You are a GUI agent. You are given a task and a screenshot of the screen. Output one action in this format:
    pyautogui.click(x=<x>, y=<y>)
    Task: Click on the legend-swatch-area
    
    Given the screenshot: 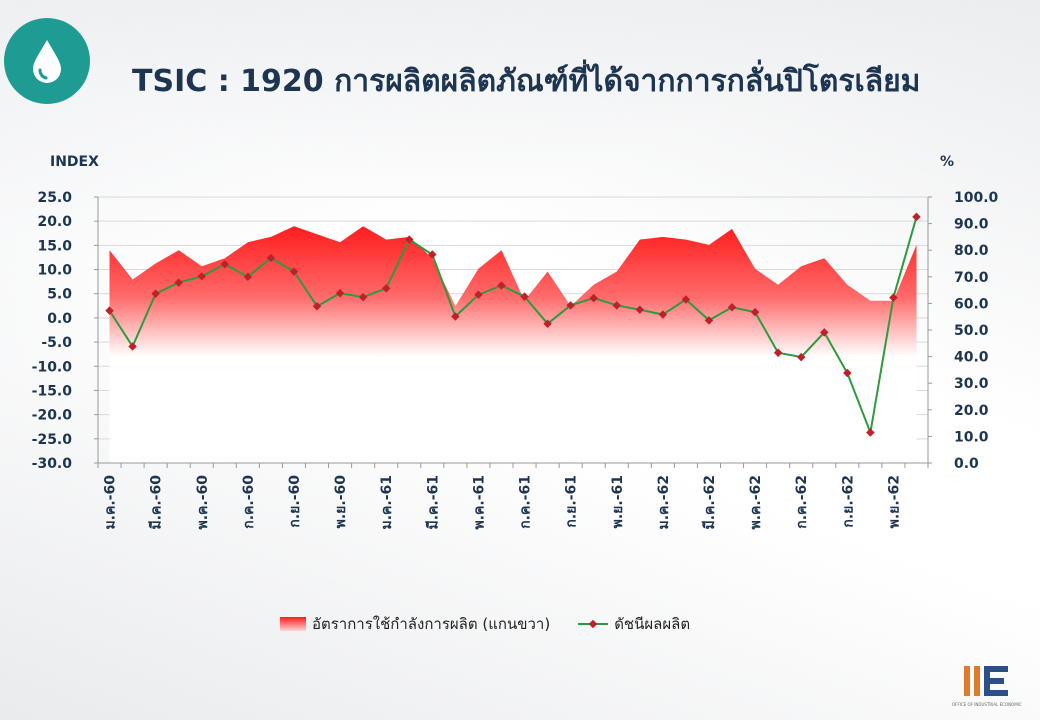 What is the action you would take?
    pyautogui.click(x=293, y=624)
    